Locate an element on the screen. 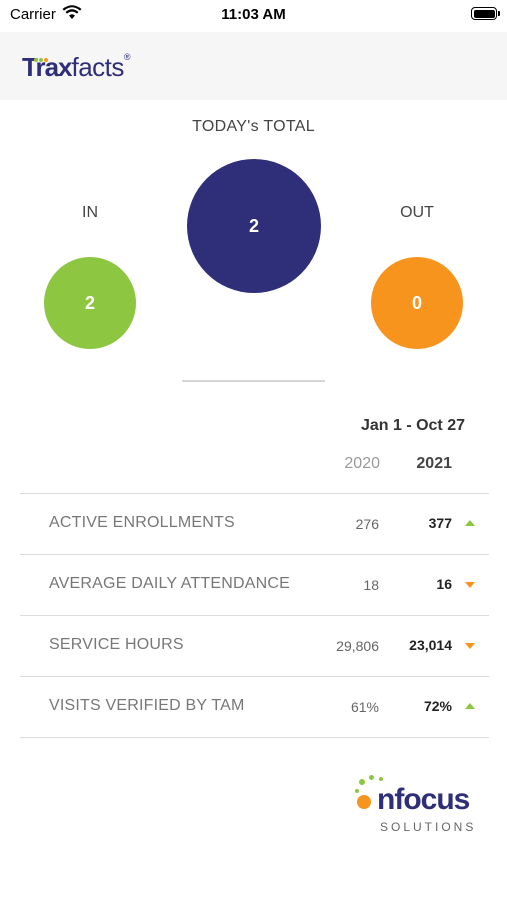 The width and height of the screenshot is (507, 900). metric-label: AVERAGE DAILY ATTENDANCE is located at coordinates (170, 583).